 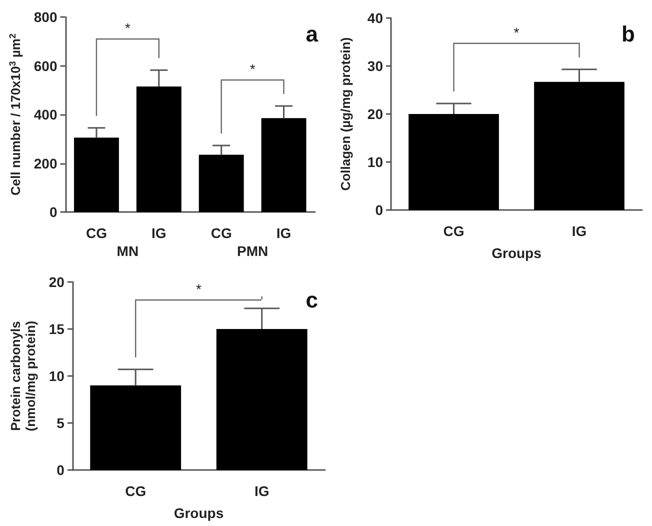 I want to click on y-tick-label: 40, so click(x=375, y=18).